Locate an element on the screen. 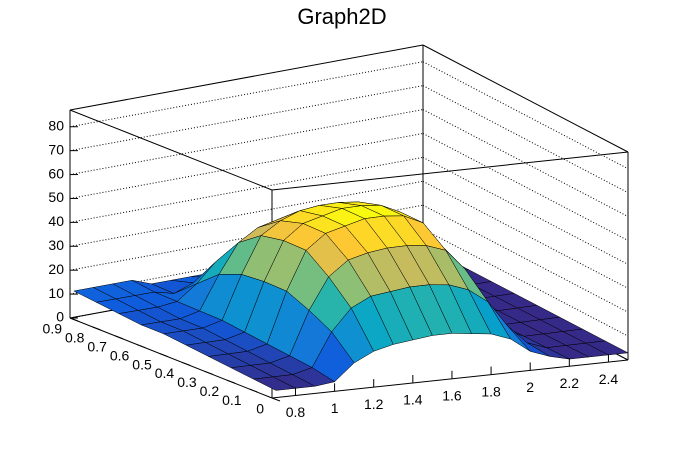 This screenshot has width=696, height=472. z-tick-label: 20 is located at coordinates (56, 269).